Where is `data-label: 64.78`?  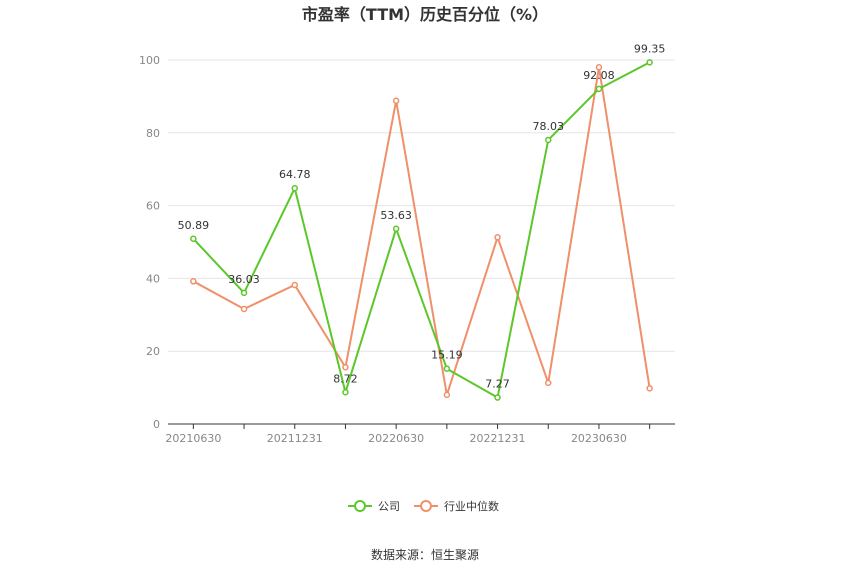
data-label: 64.78 is located at coordinates (295, 174).